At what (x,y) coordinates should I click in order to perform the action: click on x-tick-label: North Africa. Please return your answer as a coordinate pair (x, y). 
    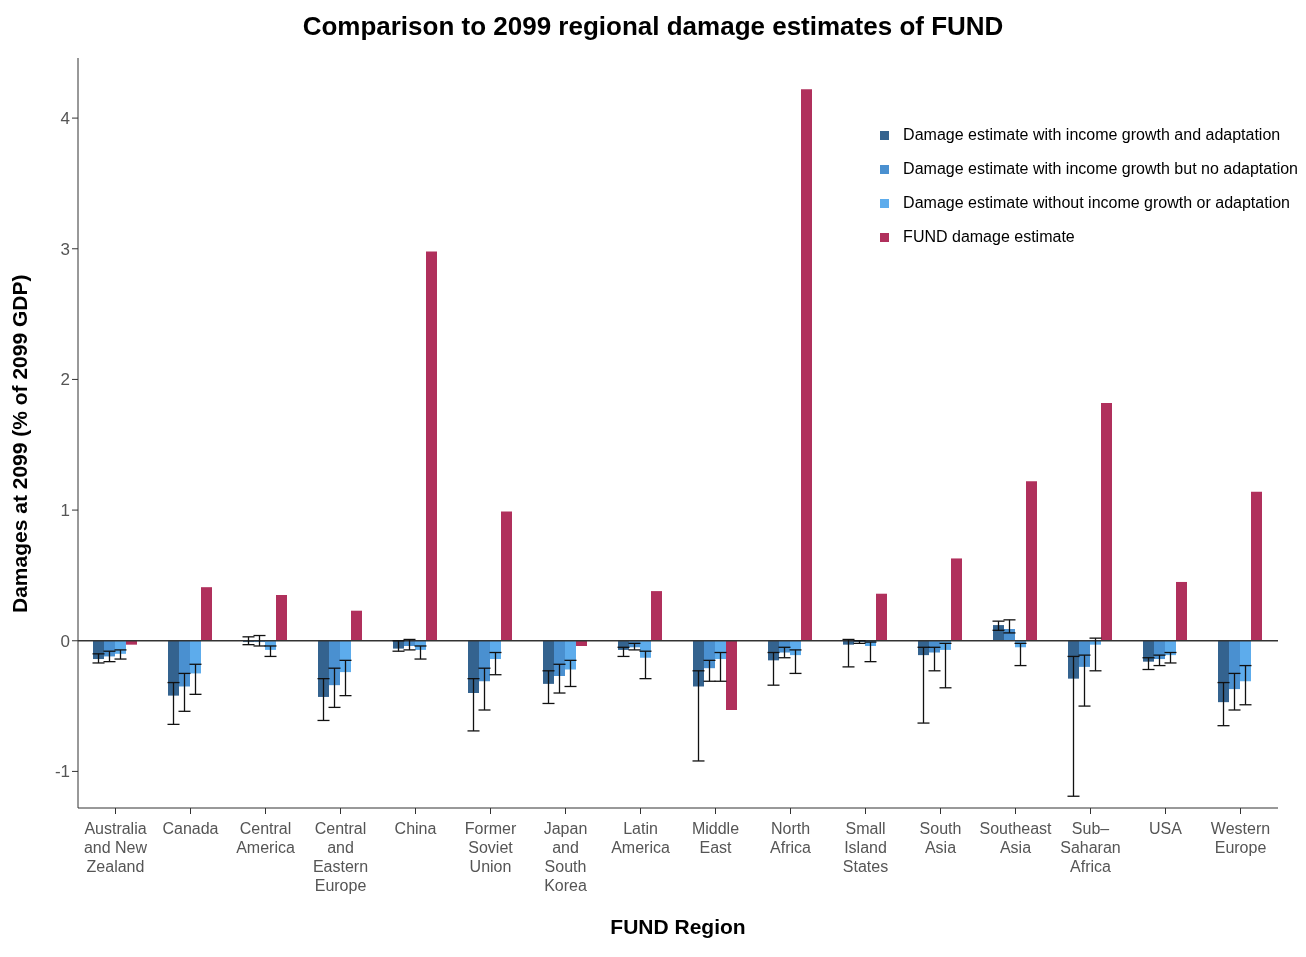
    Looking at the image, I should click on (791, 838).